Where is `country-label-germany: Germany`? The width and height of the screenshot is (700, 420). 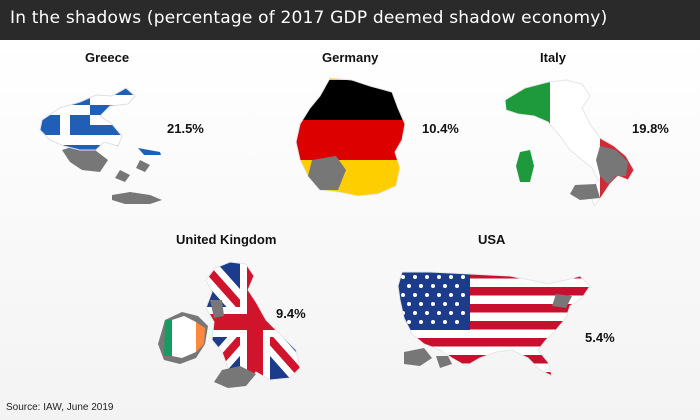
country-label-germany: Germany is located at coordinates (350, 57).